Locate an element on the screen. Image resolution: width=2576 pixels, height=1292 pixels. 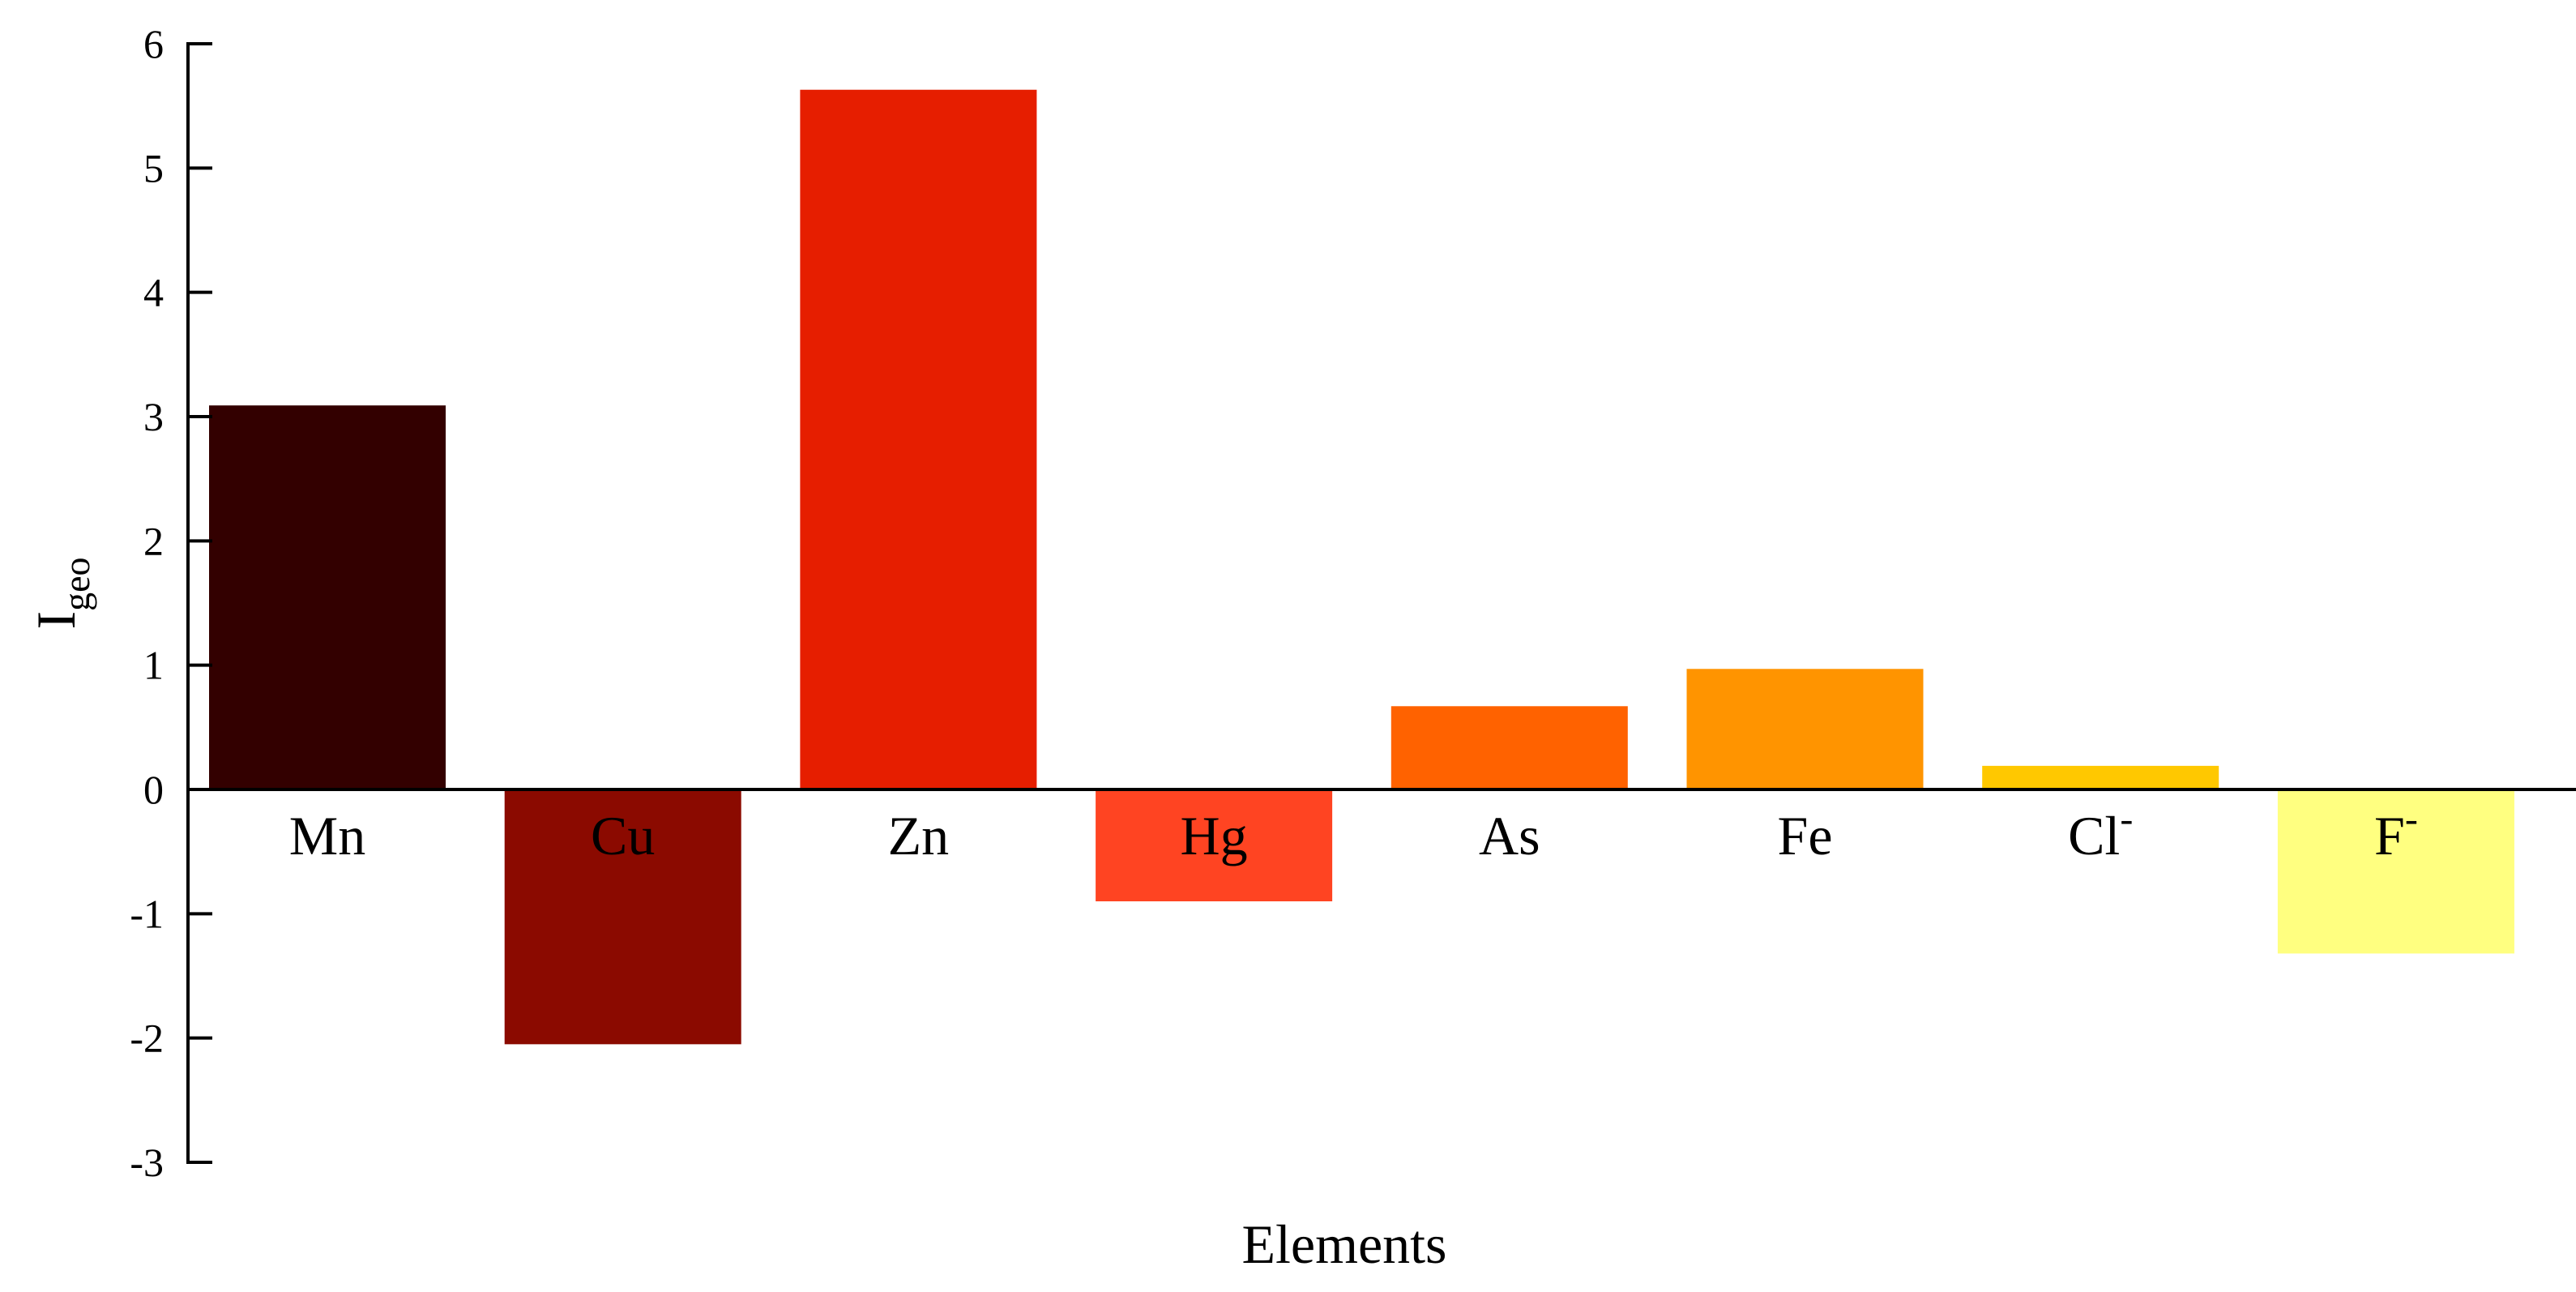
bar-zn is located at coordinates (918, 439).